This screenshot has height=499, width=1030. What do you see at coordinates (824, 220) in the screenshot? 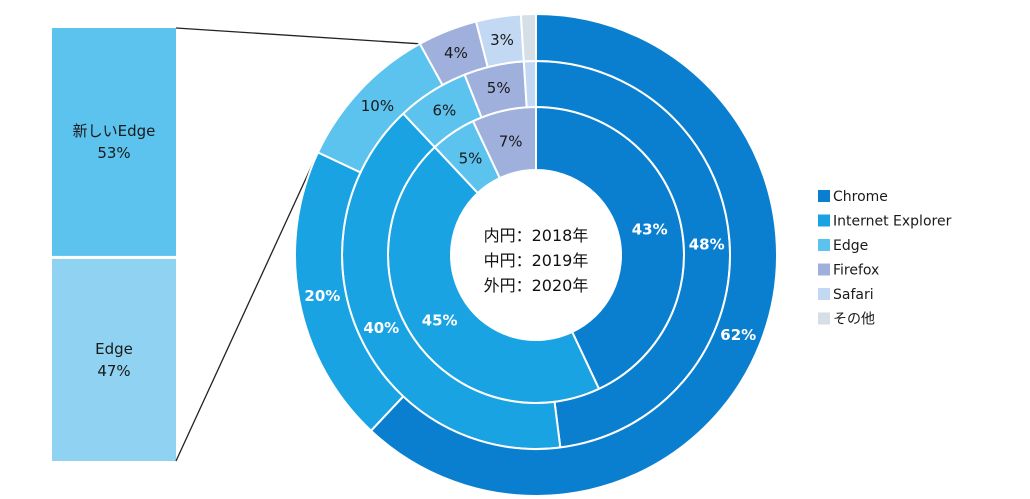
I see `legend-swatch-internet-explorer` at bounding box center [824, 220].